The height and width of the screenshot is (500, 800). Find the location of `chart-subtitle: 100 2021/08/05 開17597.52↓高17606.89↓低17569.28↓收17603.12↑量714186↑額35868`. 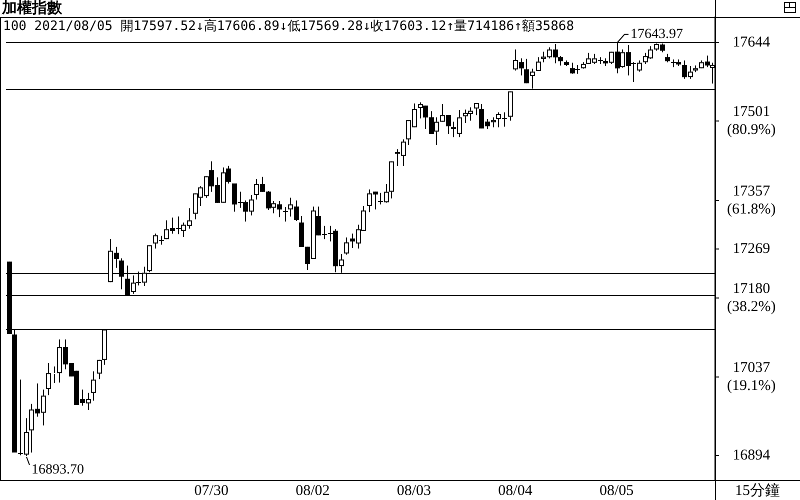

chart-subtitle: 100 2021/08/05 開17597.52↓高17606.89↓低17569.28↓收17603.12↑量714186↑額35868 is located at coordinates (288, 26).